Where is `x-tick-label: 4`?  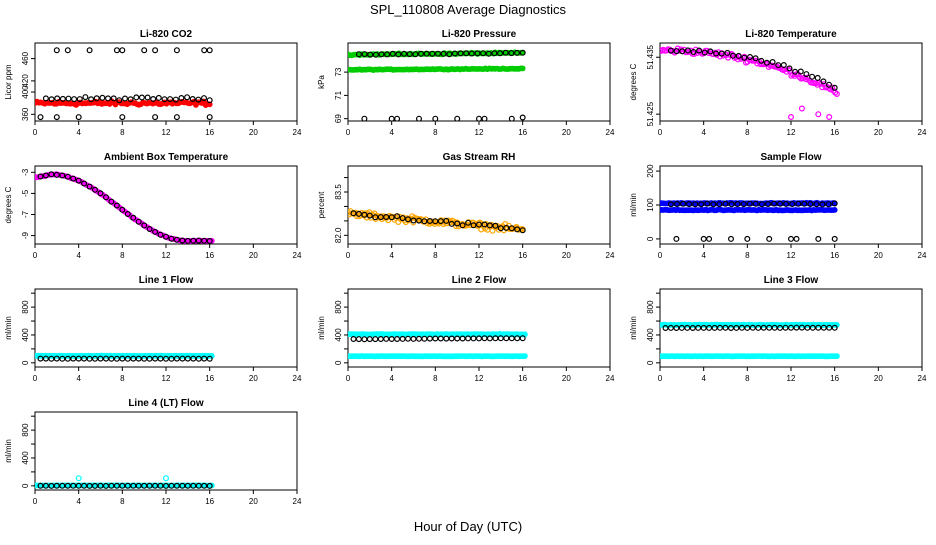
x-tick-label: 4 is located at coordinates (391, 255).